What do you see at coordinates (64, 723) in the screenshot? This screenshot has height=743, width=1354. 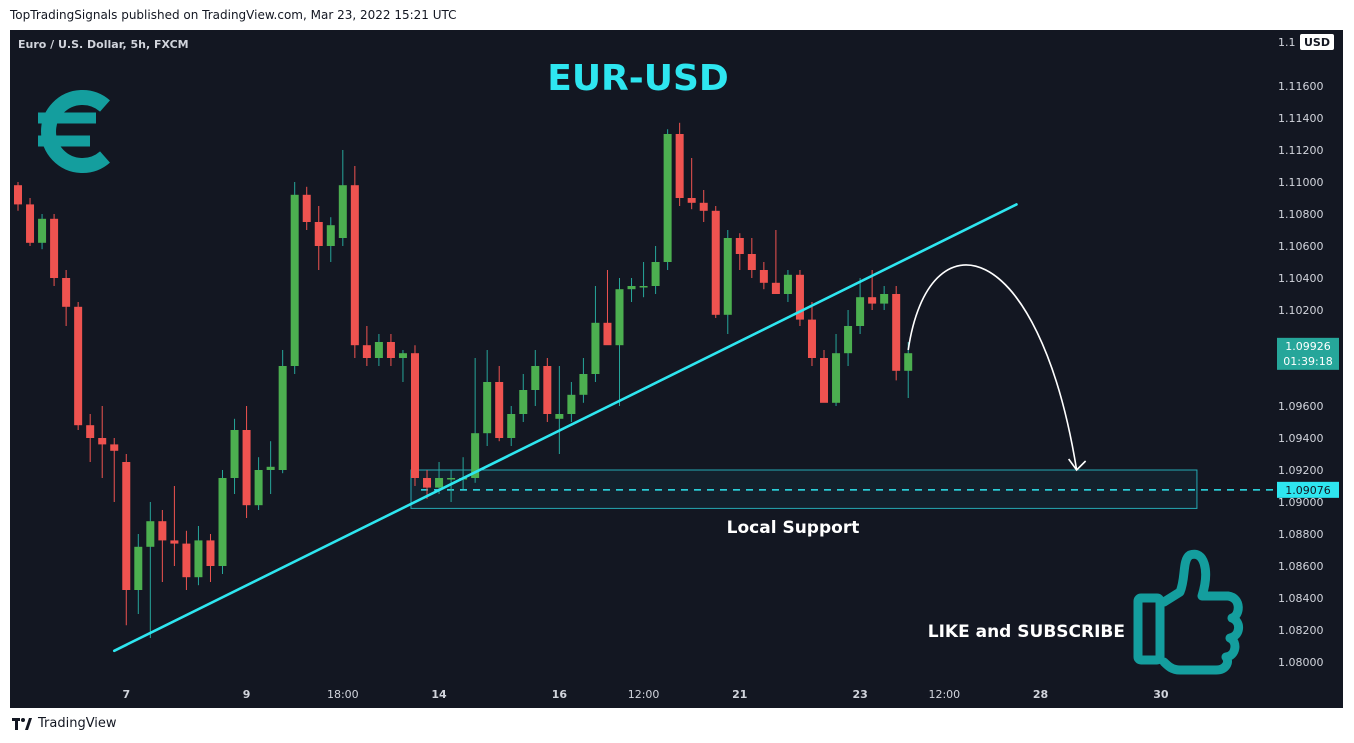 I see `footer-brand: TradingView` at bounding box center [64, 723].